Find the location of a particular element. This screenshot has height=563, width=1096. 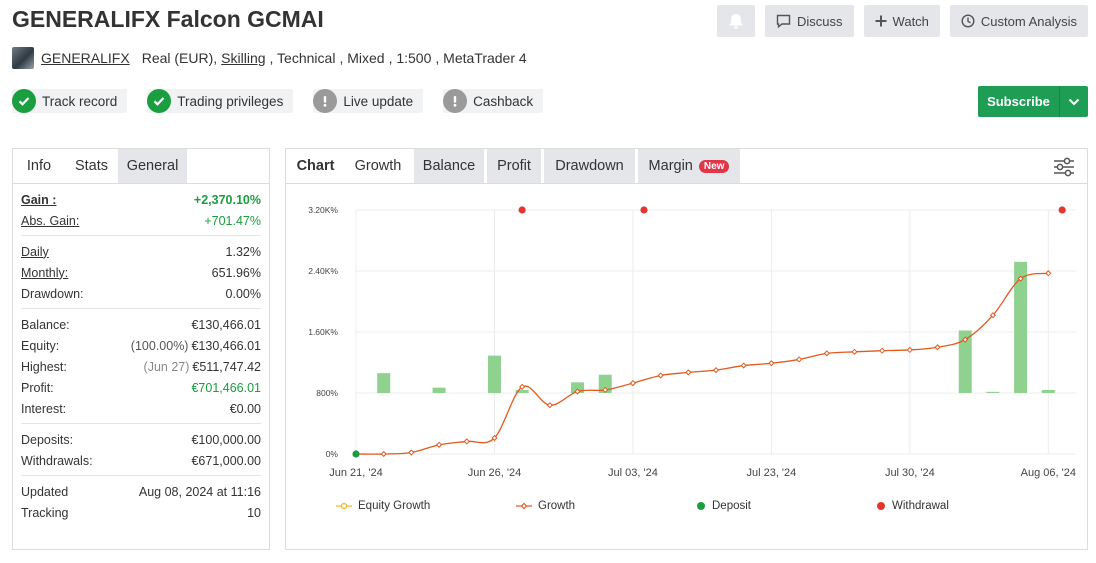

stat-highest: Highest: (Jun 27) €511,747.42 is located at coordinates (141, 366).